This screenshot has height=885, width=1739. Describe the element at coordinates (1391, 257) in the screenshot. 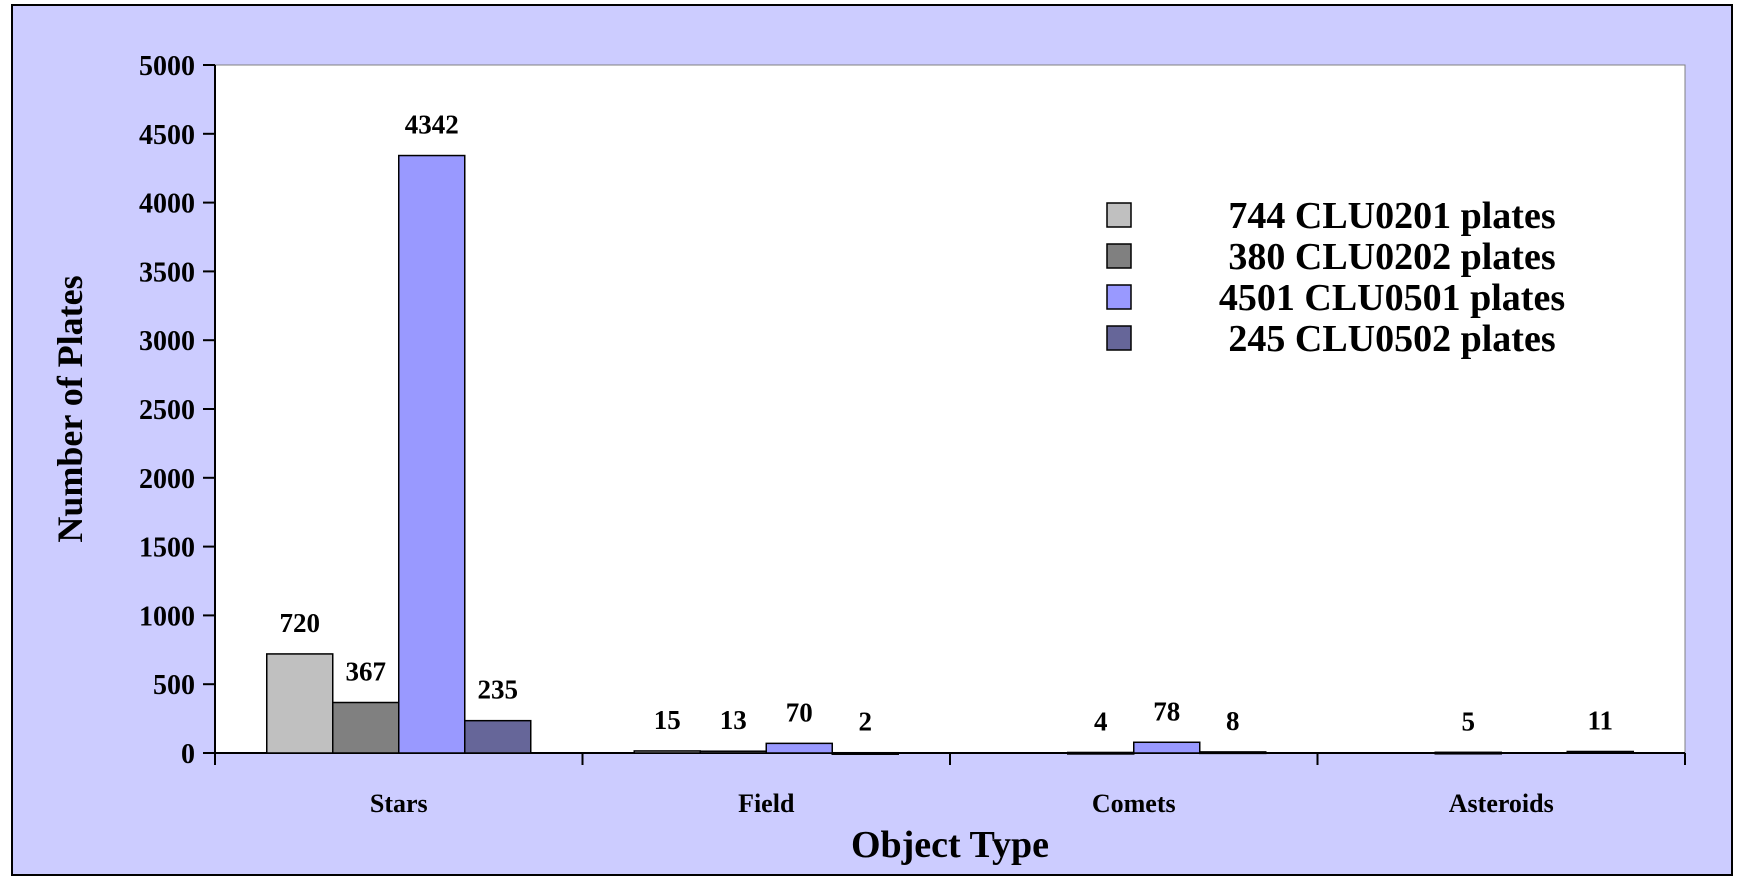

I see `legend-label-series-2: 380 CLU0202 plates` at that location.